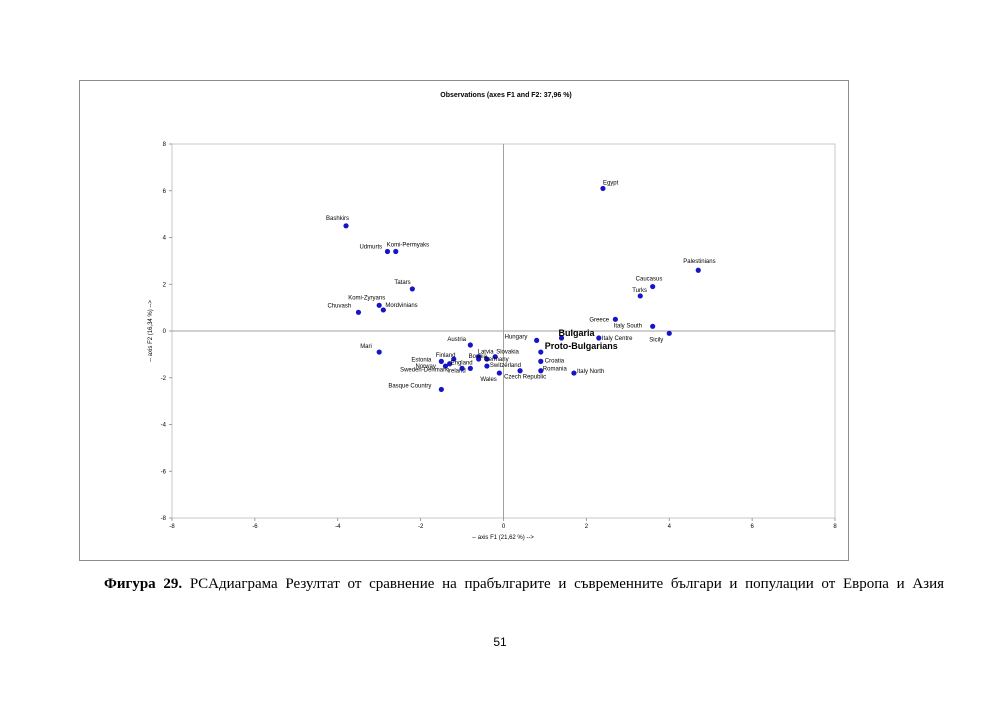 The height and width of the screenshot is (703, 1000). I want to click on point-label-latvia: Latvia, so click(486, 353).